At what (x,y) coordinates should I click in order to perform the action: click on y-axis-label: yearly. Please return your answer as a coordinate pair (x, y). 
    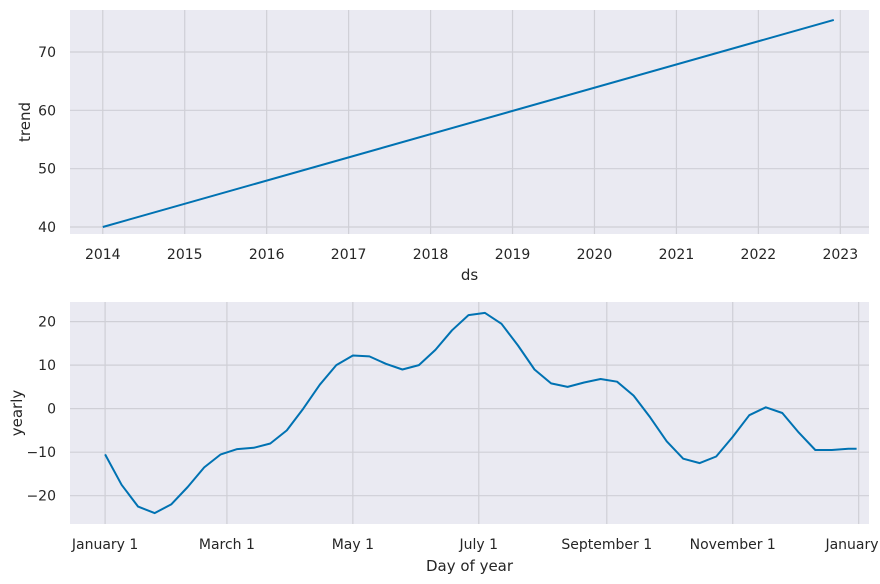
    Looking at the image, I should click on (17, 413).